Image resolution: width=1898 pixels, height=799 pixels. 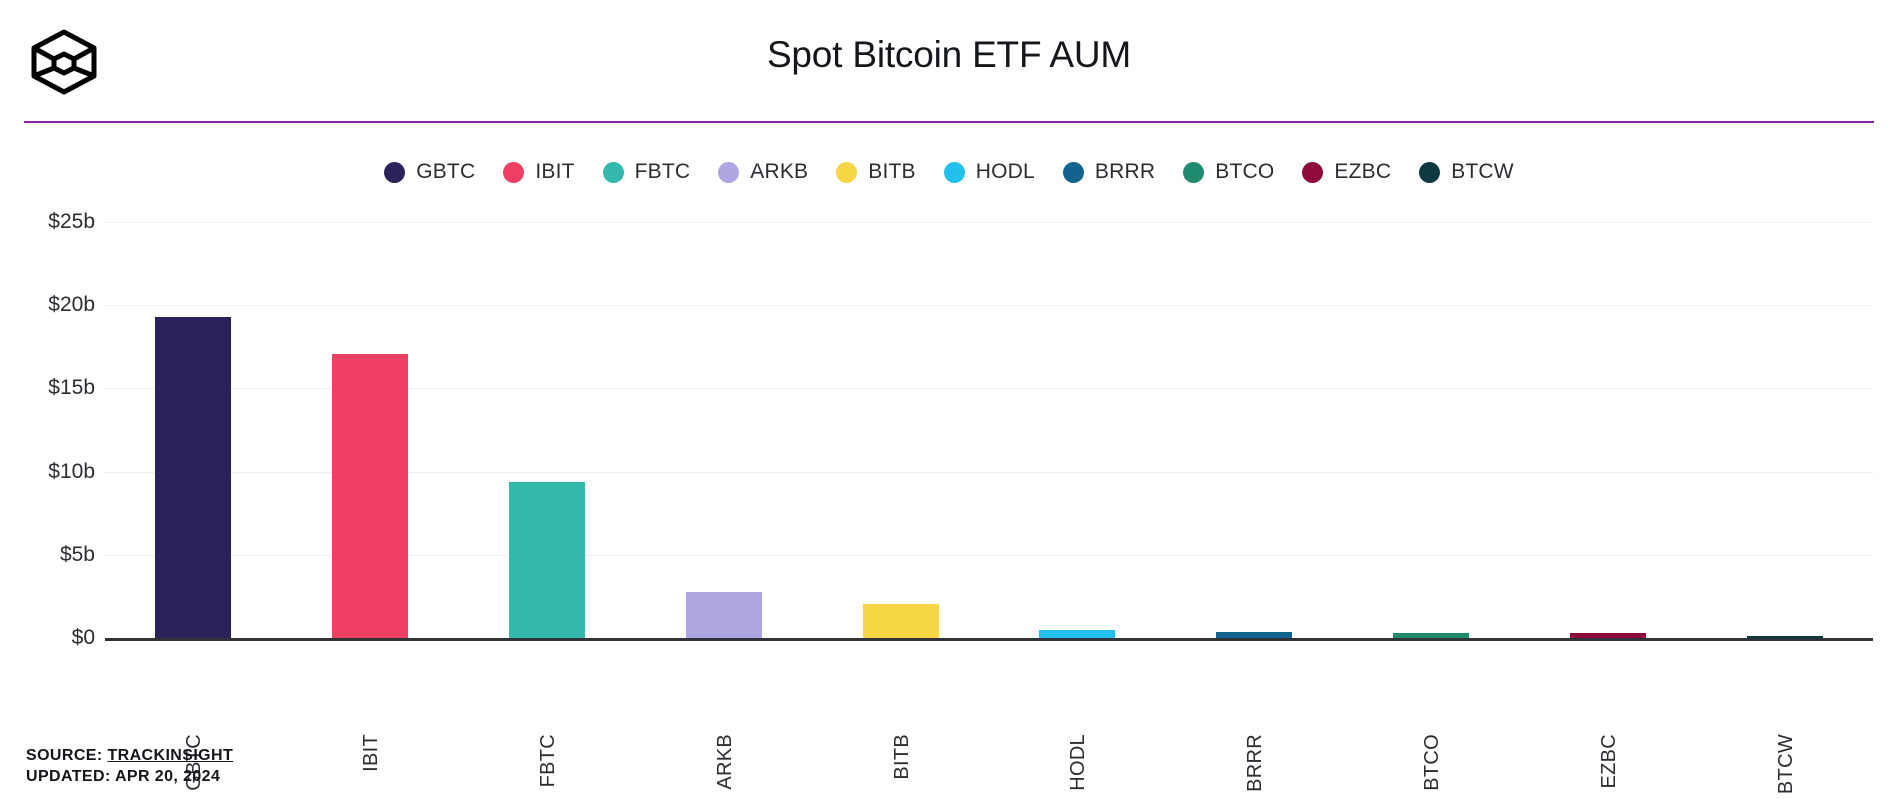 I want to click on legend-label: HODL, so click(x=1005, y=171).